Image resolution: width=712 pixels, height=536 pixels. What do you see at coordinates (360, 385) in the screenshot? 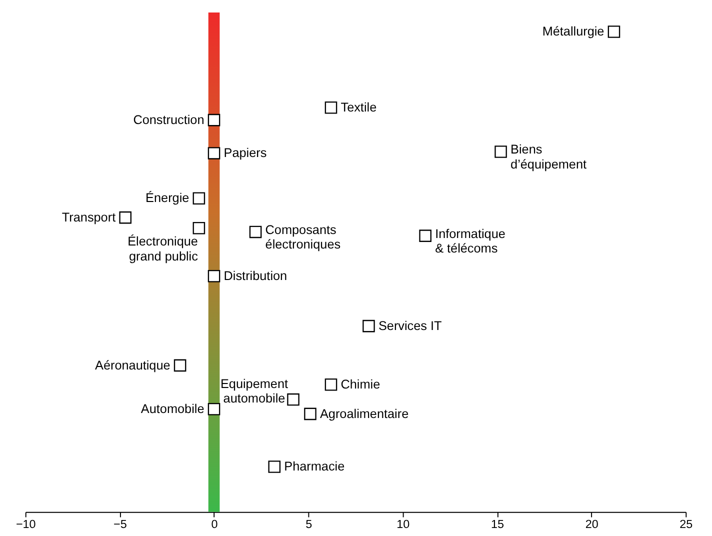
I see `annotation: Chimie` at bounding box center [360, 385].